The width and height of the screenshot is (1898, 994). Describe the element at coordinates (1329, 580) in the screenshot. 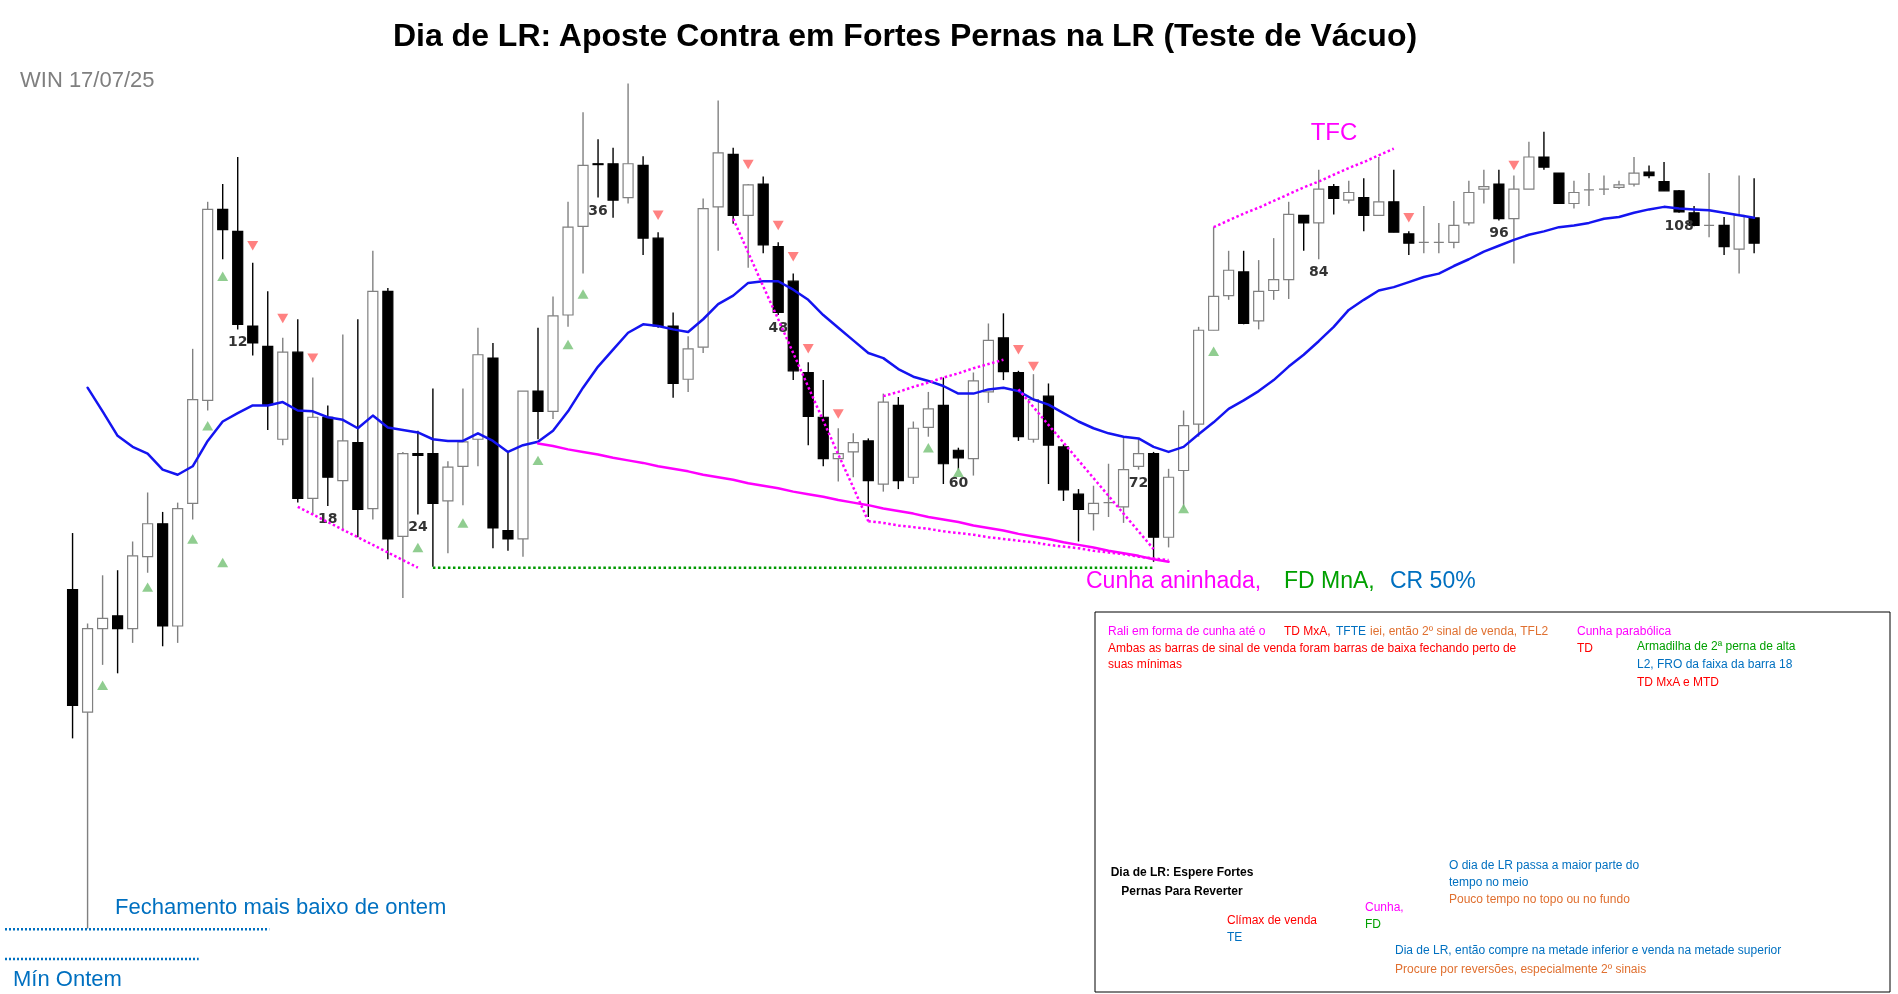

I see `annotation: FD MnA,` at that location.